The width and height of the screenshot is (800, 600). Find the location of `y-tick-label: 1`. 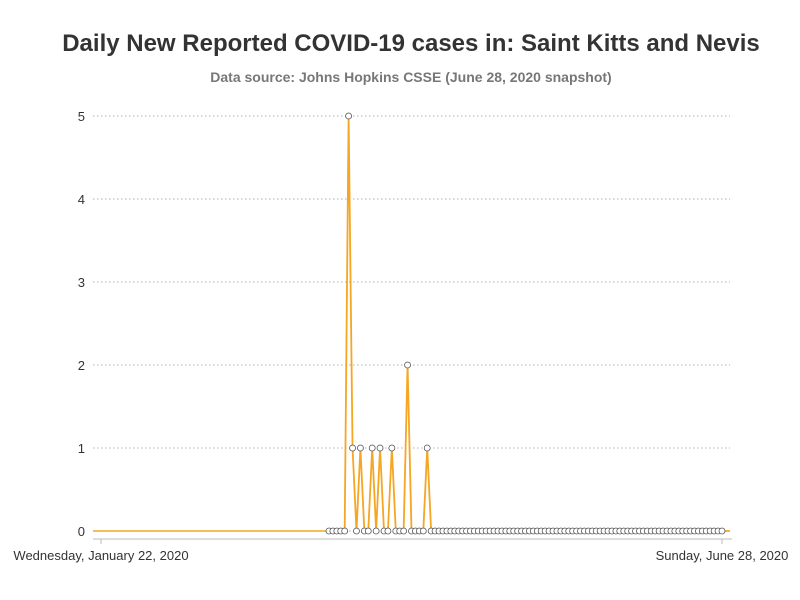

y-tick-label: 1 is located at coordinates (81, 448).